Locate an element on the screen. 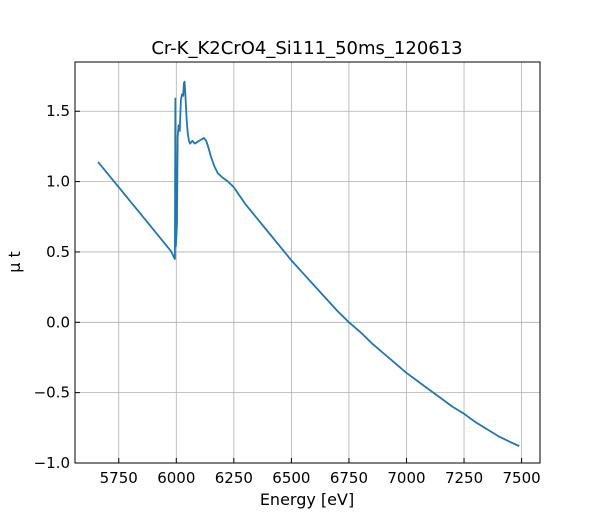 Image resolution: width=600 pixels, height=524 pixels. x-tick-label: 5750 is located at coordinates (119, 478).